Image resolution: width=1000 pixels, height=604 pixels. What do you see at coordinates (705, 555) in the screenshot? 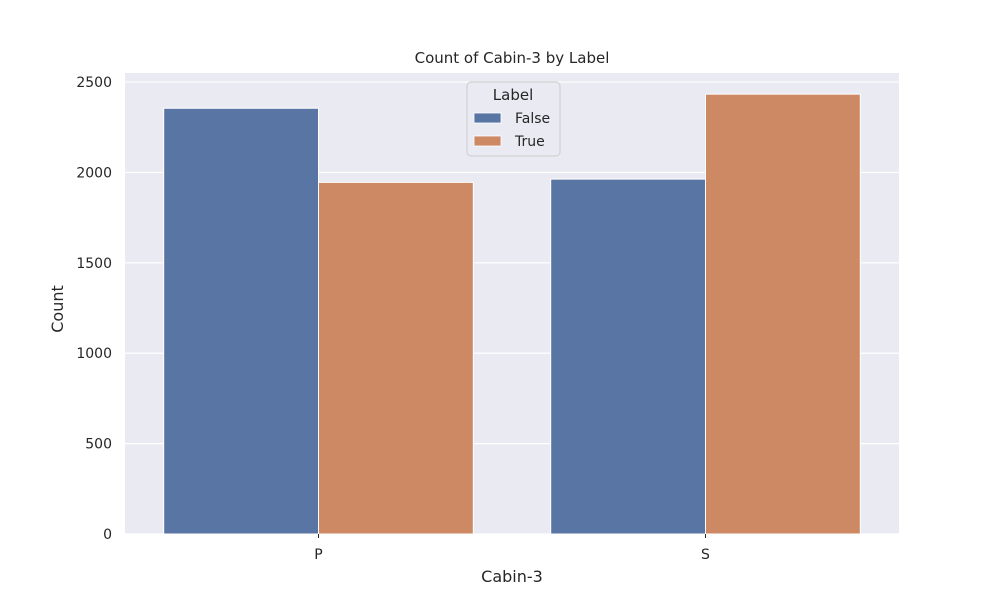
I see `x-tick-label: S` at bounding box center [705, 555].